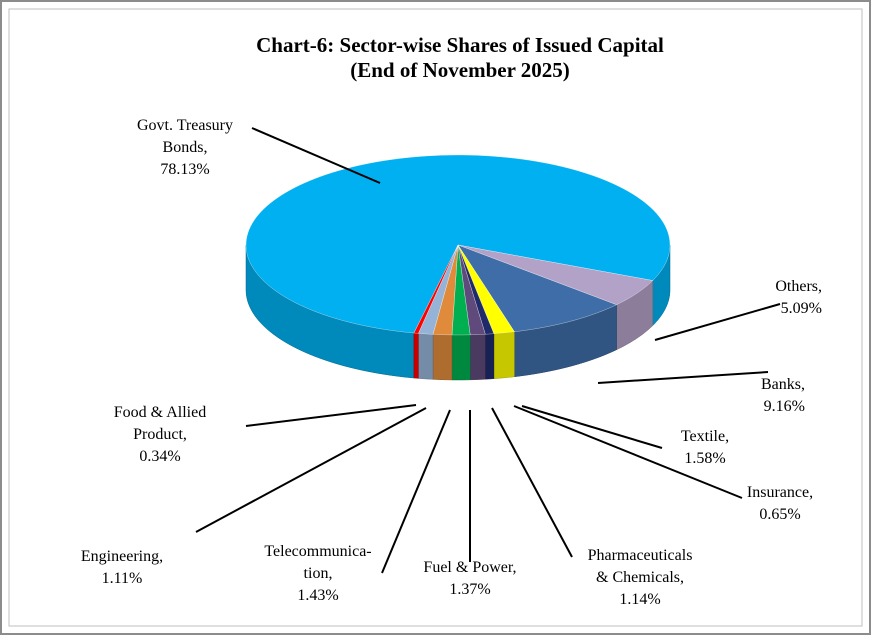 The height and width of the screenshot is (635, 871). What do you see at coordinates (317, 562) in the screenshot?
I see `category-label: Telecommunica-tion,` at bounding box center [317, 562].